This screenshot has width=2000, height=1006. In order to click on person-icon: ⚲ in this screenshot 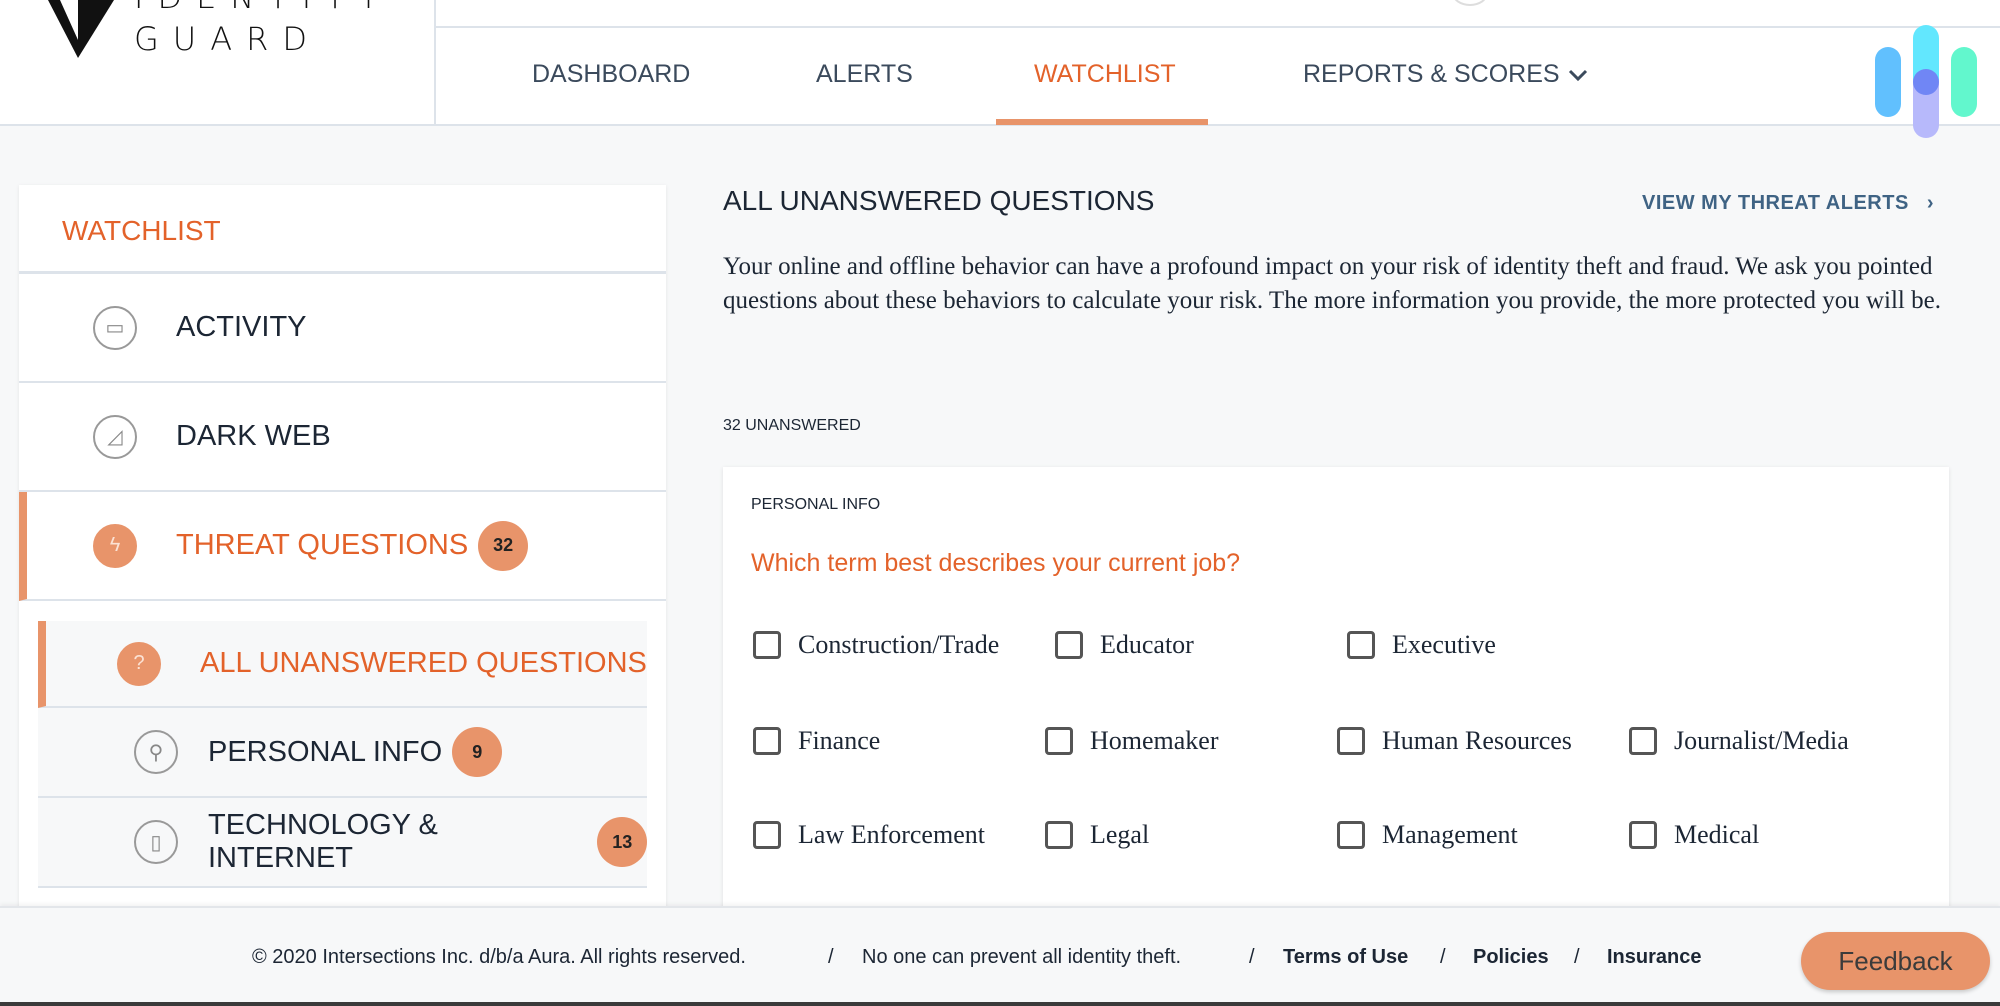, I will do `click(156, 752)`.